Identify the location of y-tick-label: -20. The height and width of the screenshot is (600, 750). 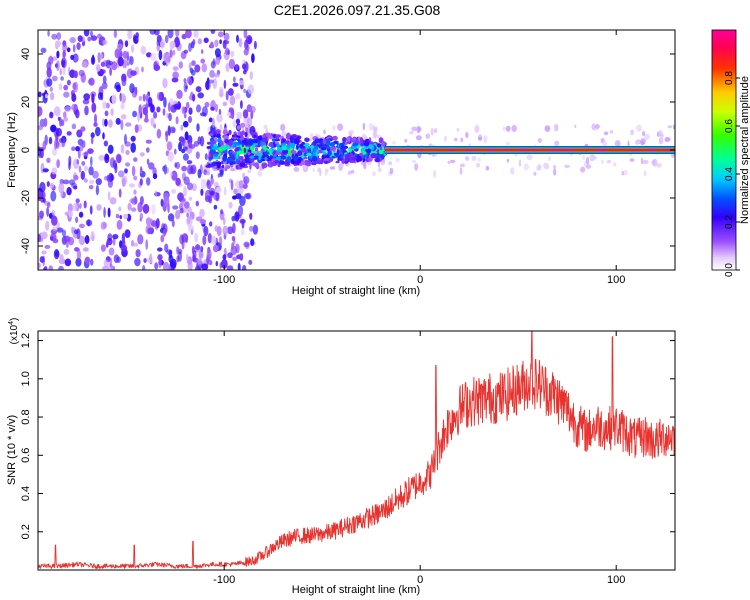
(26, 198).